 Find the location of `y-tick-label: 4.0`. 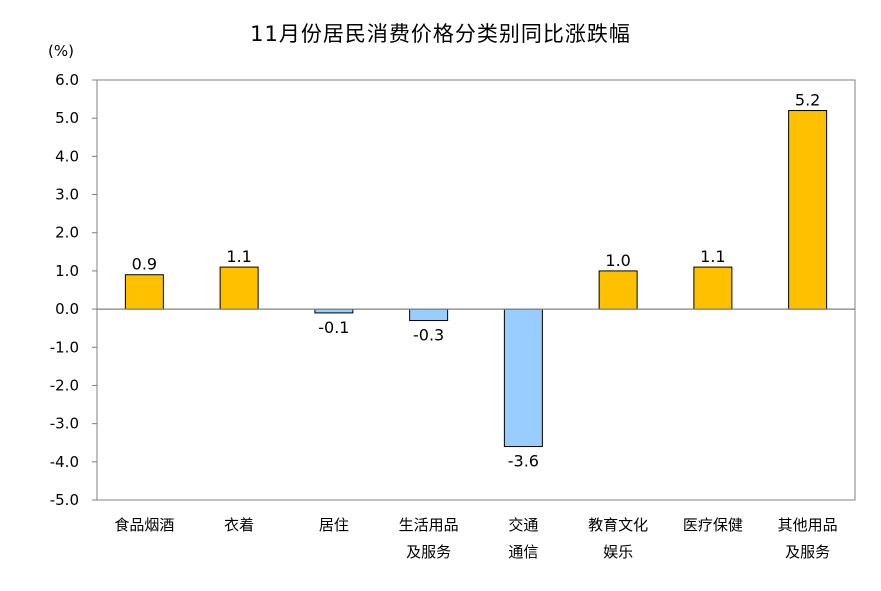

y-tick-label: 4.0 is located at coordinates (67, 156).